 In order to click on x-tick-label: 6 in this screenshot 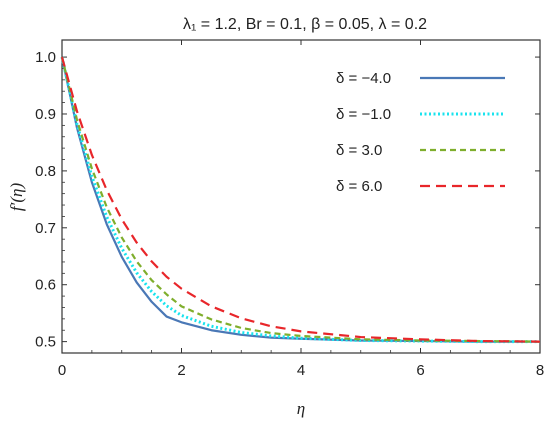, I will do `click(420, 370)`.